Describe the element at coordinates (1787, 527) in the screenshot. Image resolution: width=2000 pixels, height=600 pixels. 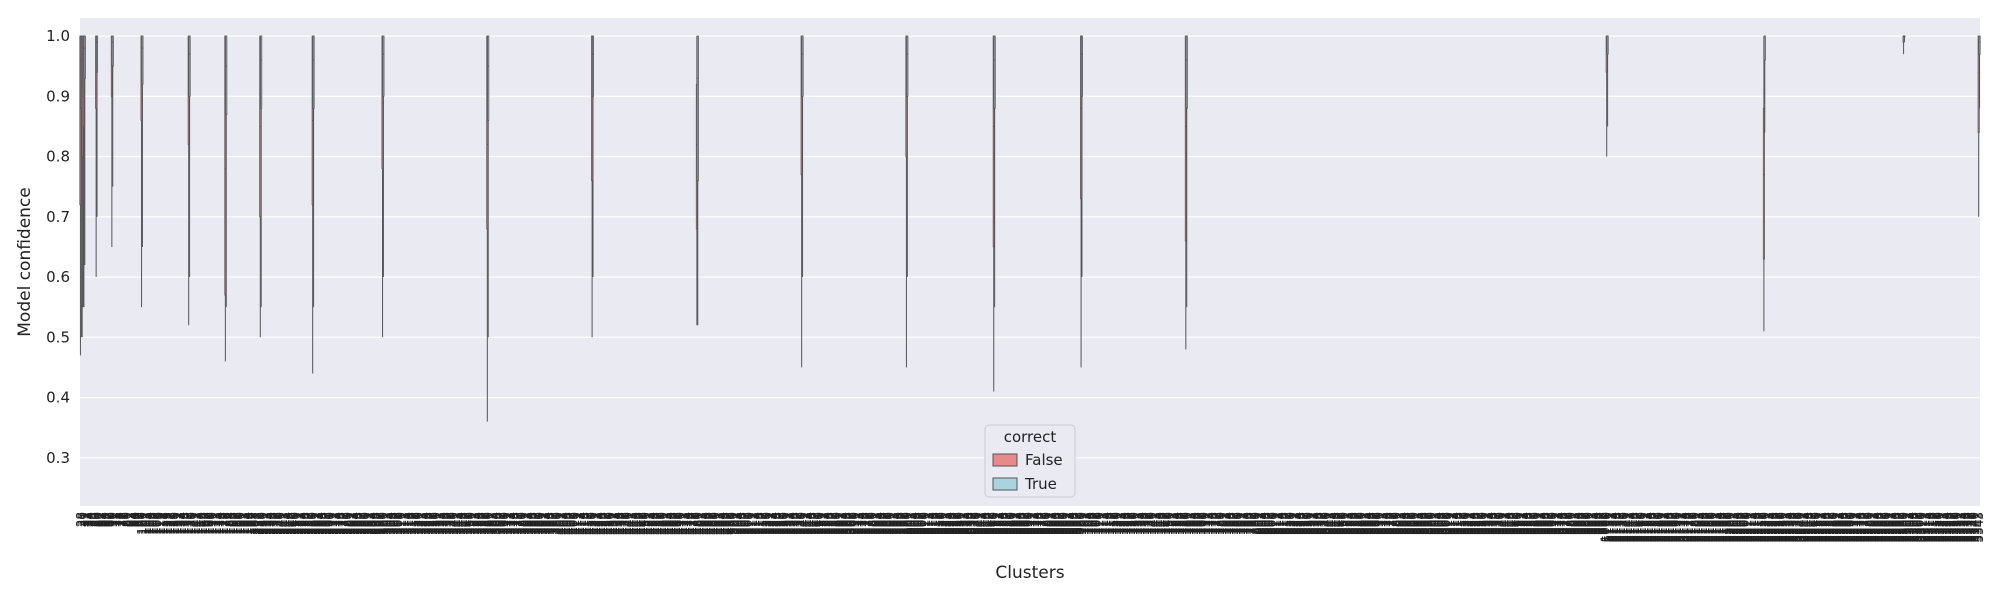
I see `x-tick-label: 5233` at that location.